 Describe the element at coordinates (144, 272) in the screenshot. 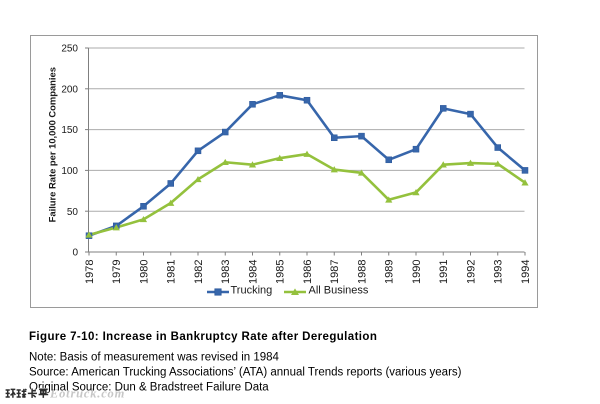

I see `svg-text: 1980` at that location.